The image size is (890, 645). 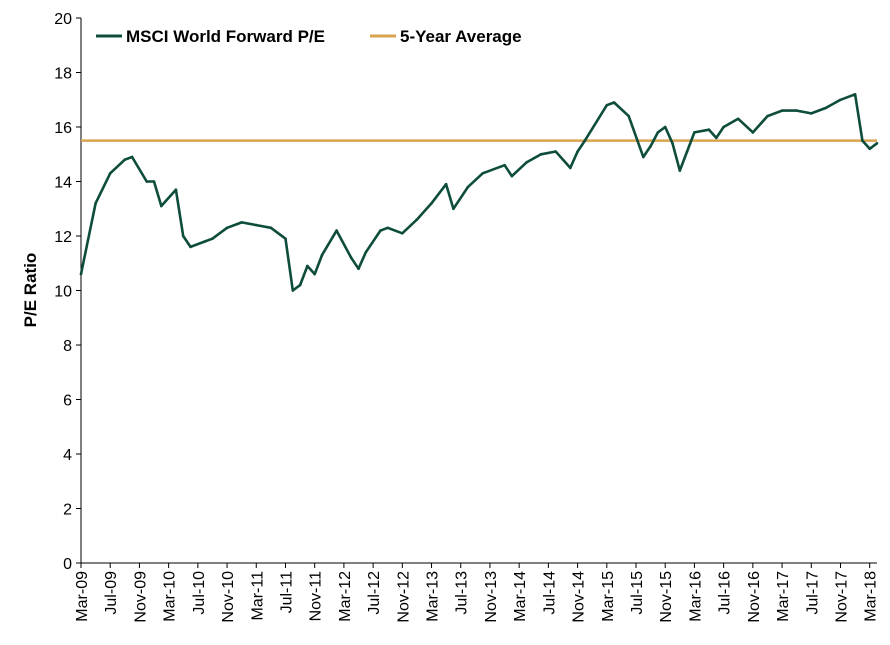 What do you see at coordinates (67, 455) in the screenshot?
I see `y-tick-label: 4` at bounding box center [67, 455].